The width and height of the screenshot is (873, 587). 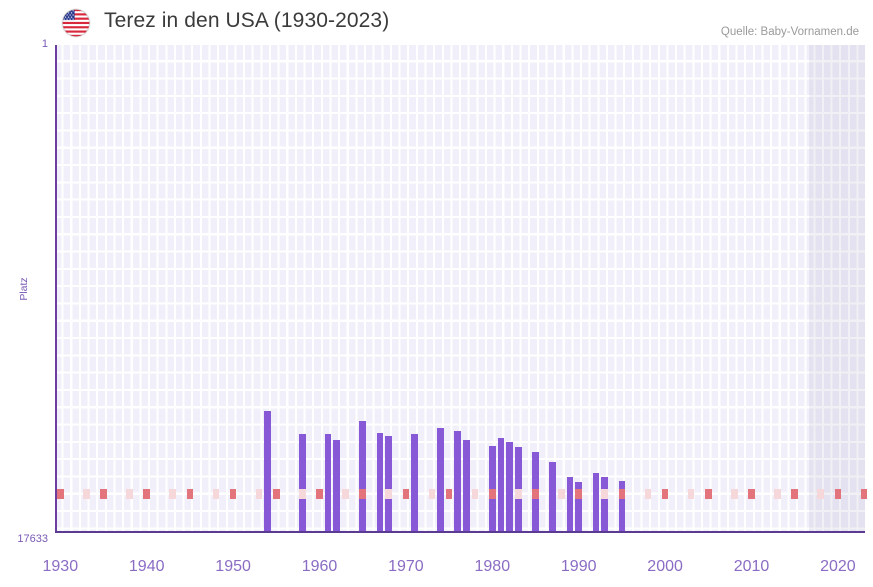 I want to click on bar-1990, so click(x=578, y=507).